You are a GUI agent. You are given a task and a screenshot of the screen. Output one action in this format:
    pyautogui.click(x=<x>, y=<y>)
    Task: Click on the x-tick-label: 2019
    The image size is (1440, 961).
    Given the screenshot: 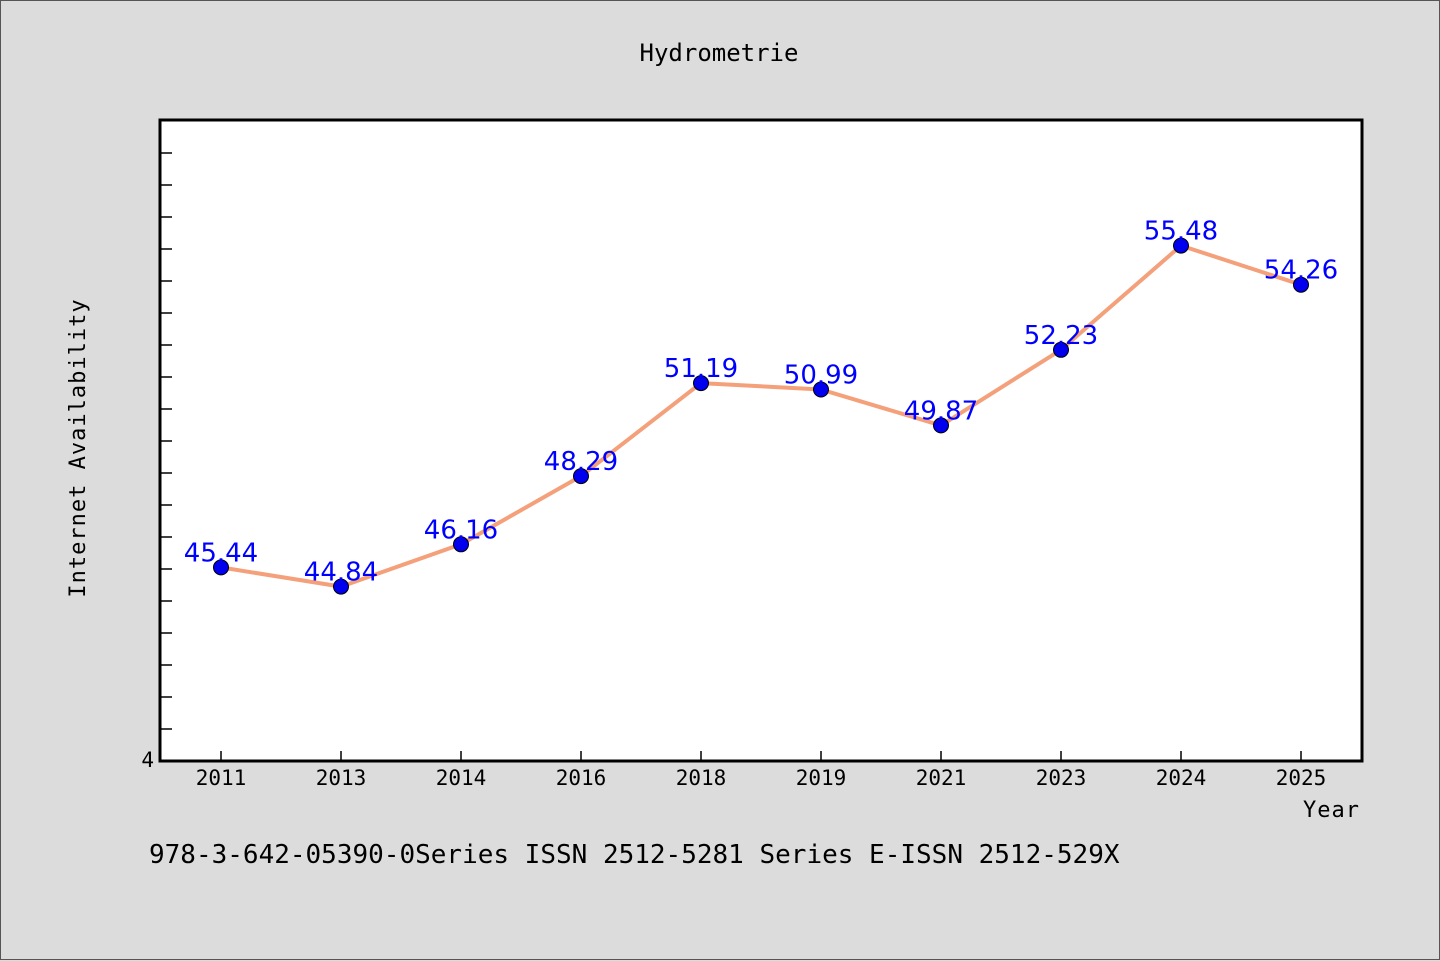 What is the action you would take?
    pyautogui.click(x=821, y=778)
    